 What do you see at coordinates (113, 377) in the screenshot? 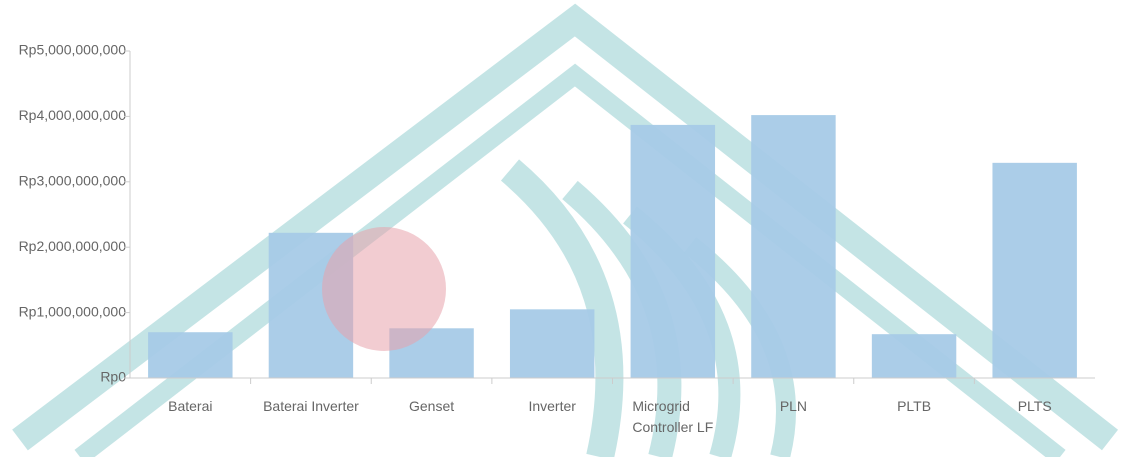
I see `y-tick-label: Rp0` at bounding box center [113, 377].